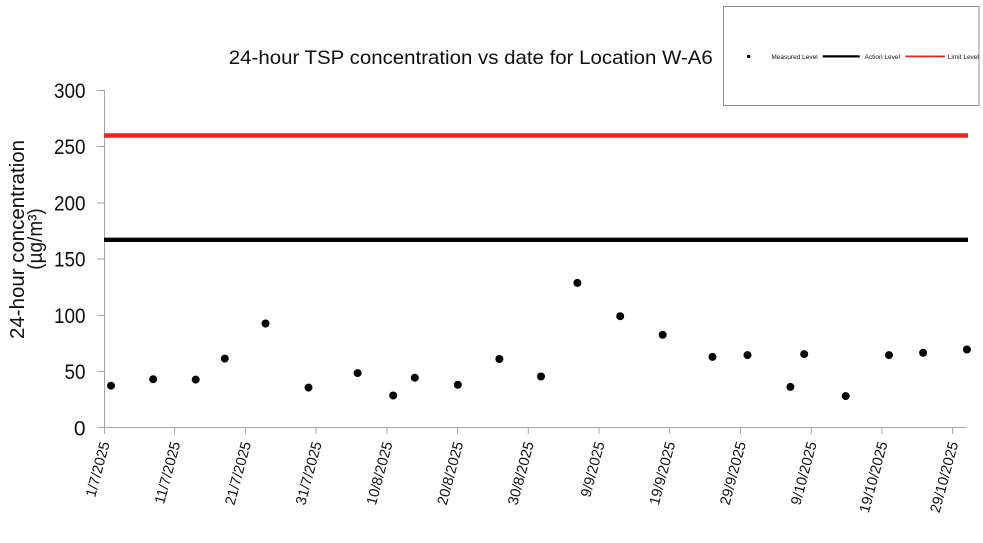  Describe the element at coordinates (18, 239) in the screenshot. I see `svg-text: 24-hour concentration` at that location.